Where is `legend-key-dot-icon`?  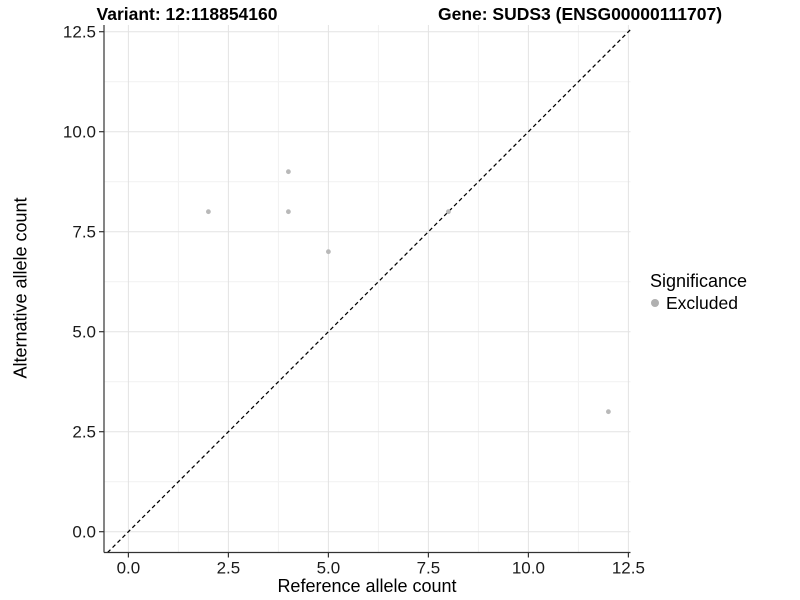 legend-key-dot-icon is located at coordinates (655, 303).